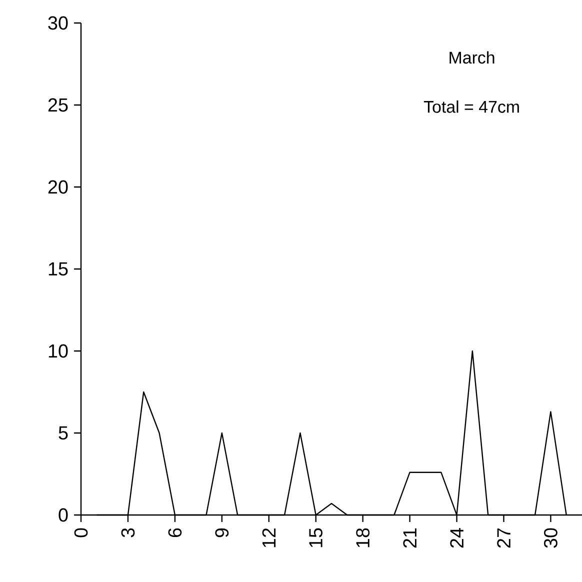  I want to click on x-tick-label: 0, so click(81, 533).